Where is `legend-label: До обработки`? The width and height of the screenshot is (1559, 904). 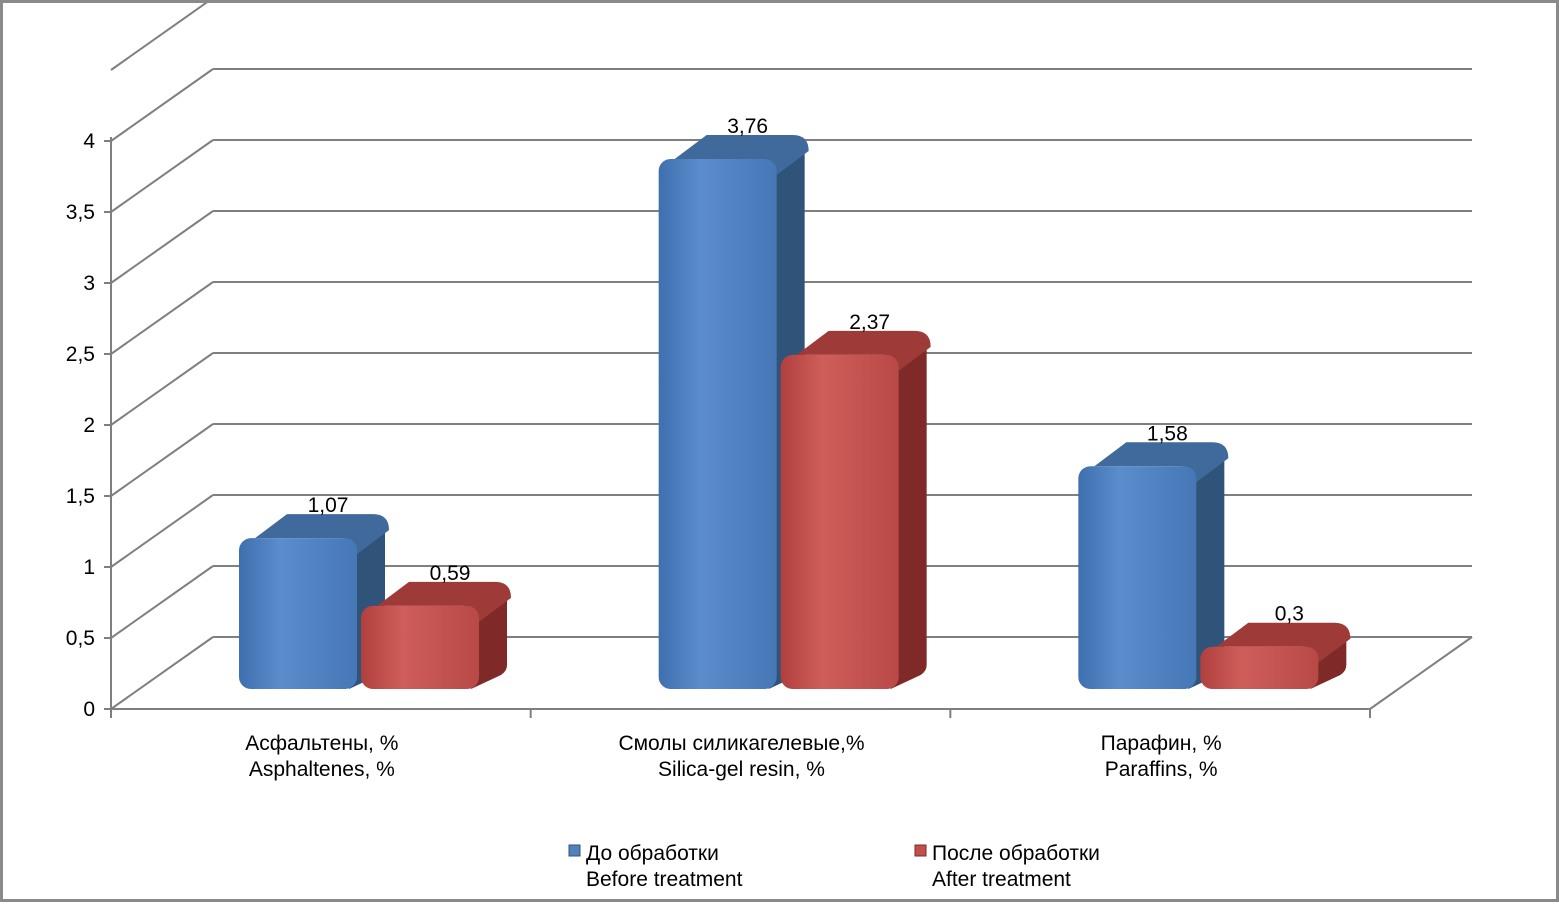
legend-label: До обработки is located at coordinates (652, 853).